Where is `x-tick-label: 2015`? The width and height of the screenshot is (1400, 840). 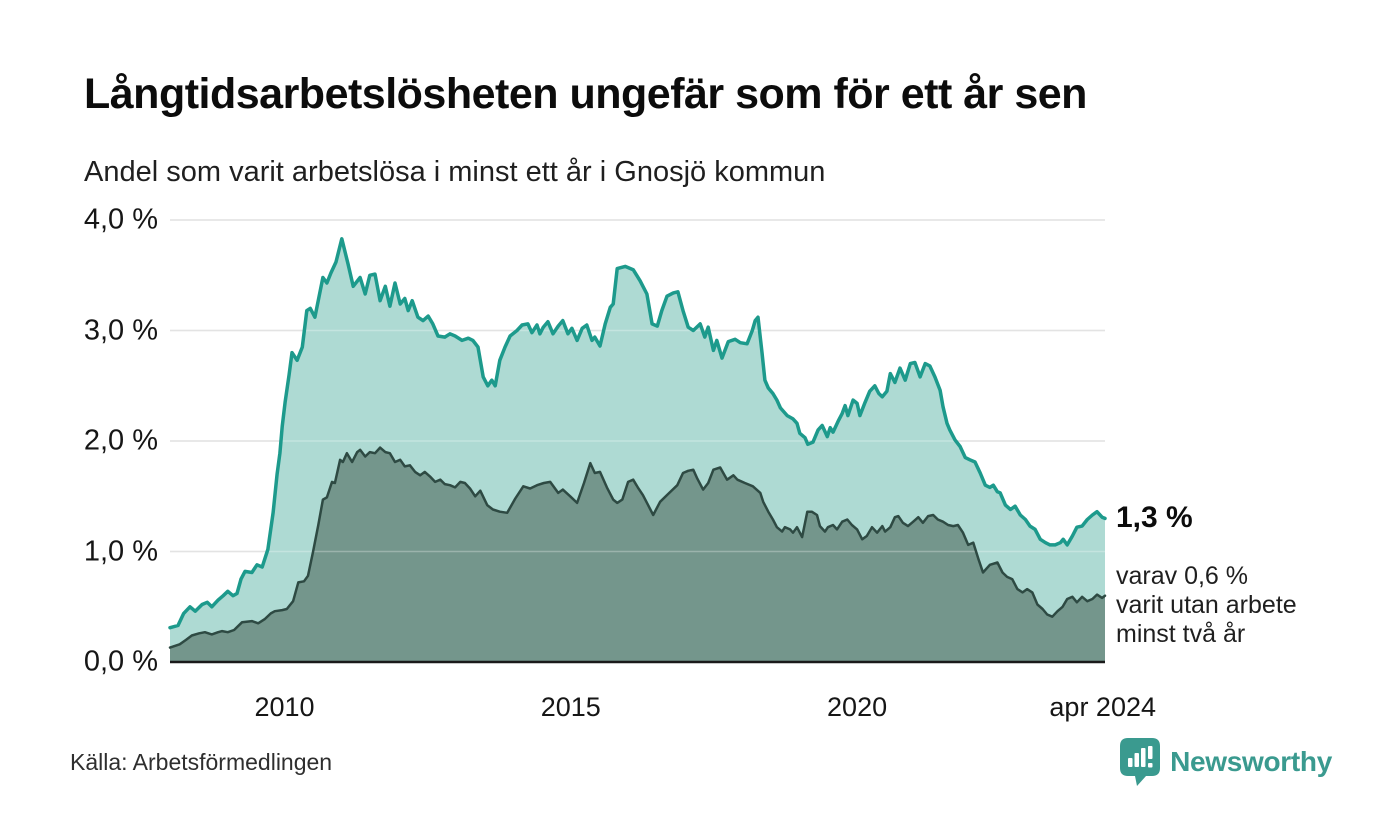
x-tick-label: 2015 is located at coordinates (570, 707).